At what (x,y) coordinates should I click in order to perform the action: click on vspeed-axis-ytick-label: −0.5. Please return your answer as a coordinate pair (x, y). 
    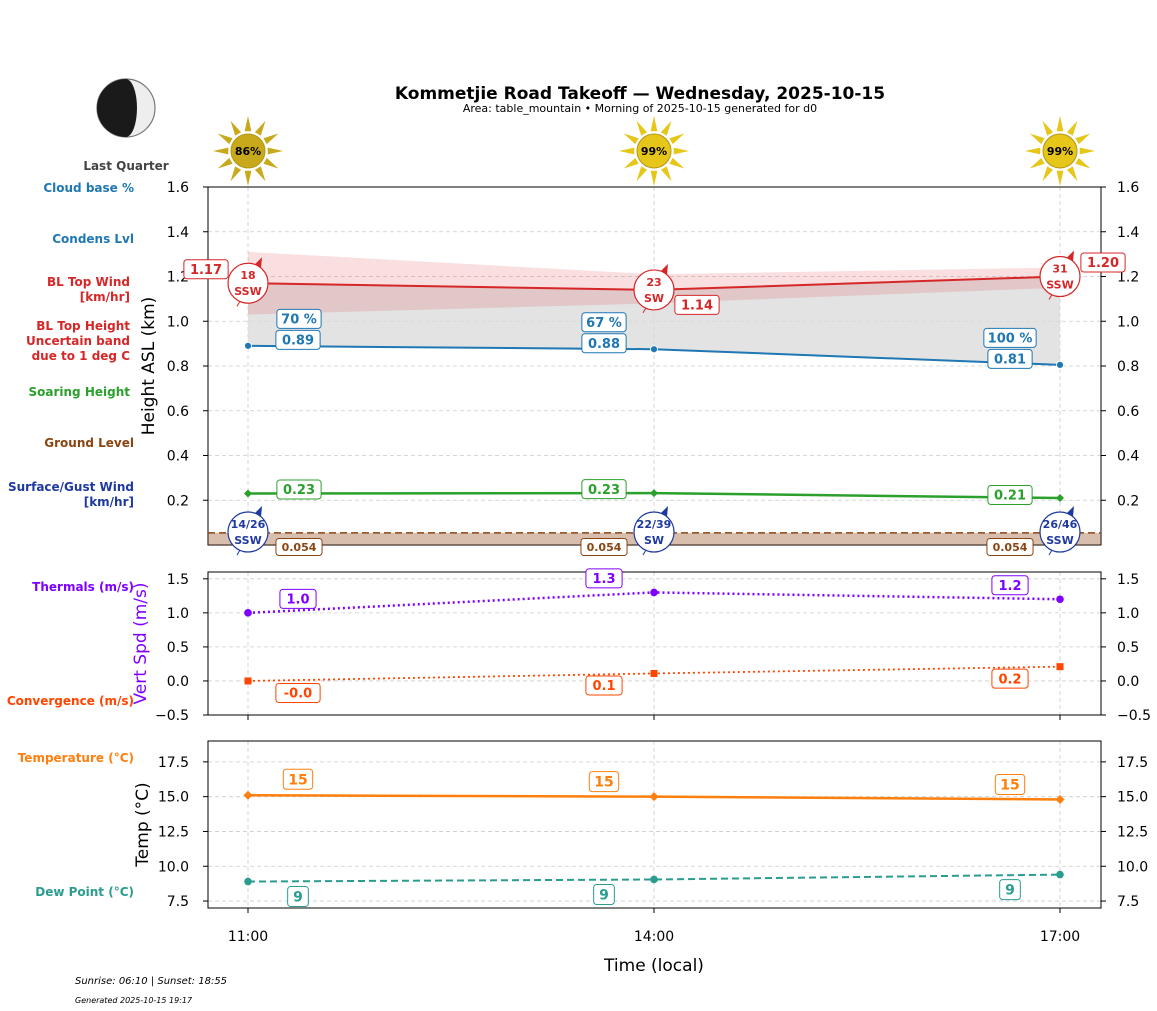
    Looking at the image, I should click on (172, 716).